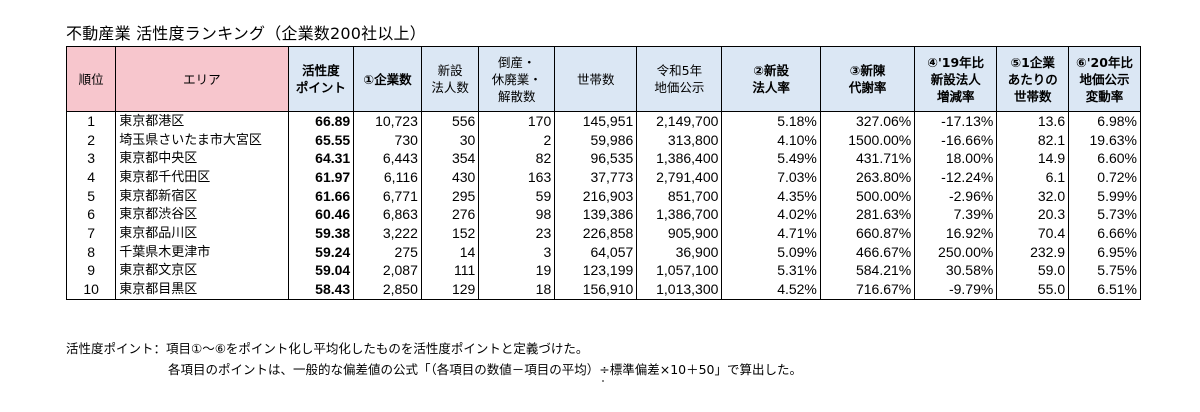  I want to click on cell-new-corps: 111, so click(450, 271).